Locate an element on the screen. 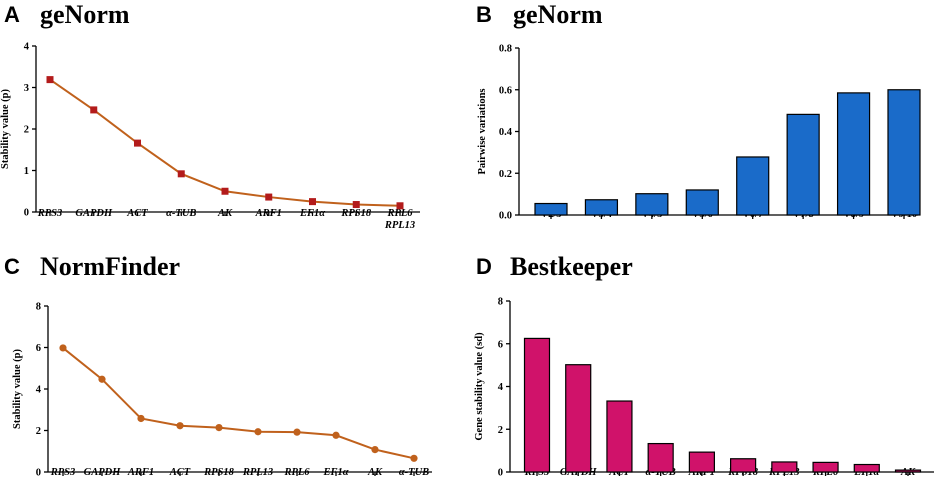 The height and width of the screenshot is (494, 941). bar-ef1- is located at coordinates (866, 468).